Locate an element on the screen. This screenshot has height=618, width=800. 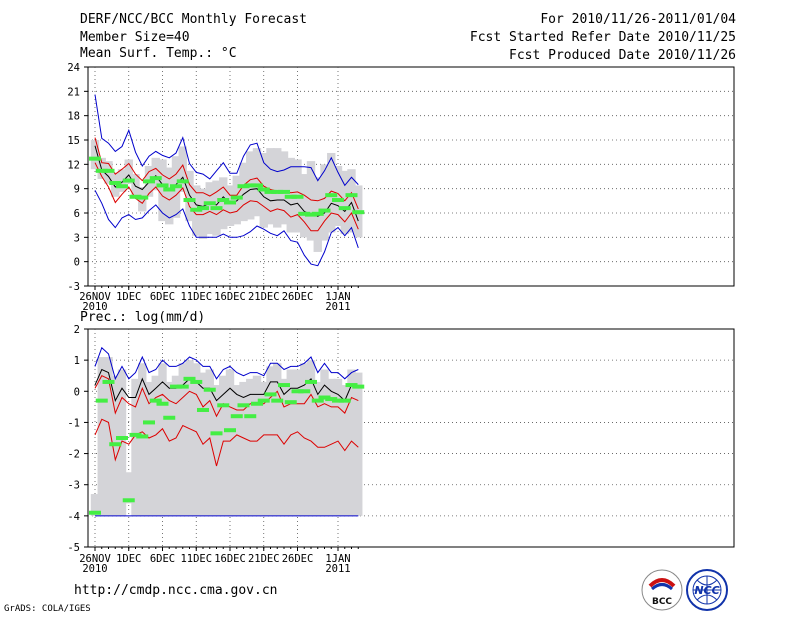
panel2-series-max is located at coordinates (226, 363).